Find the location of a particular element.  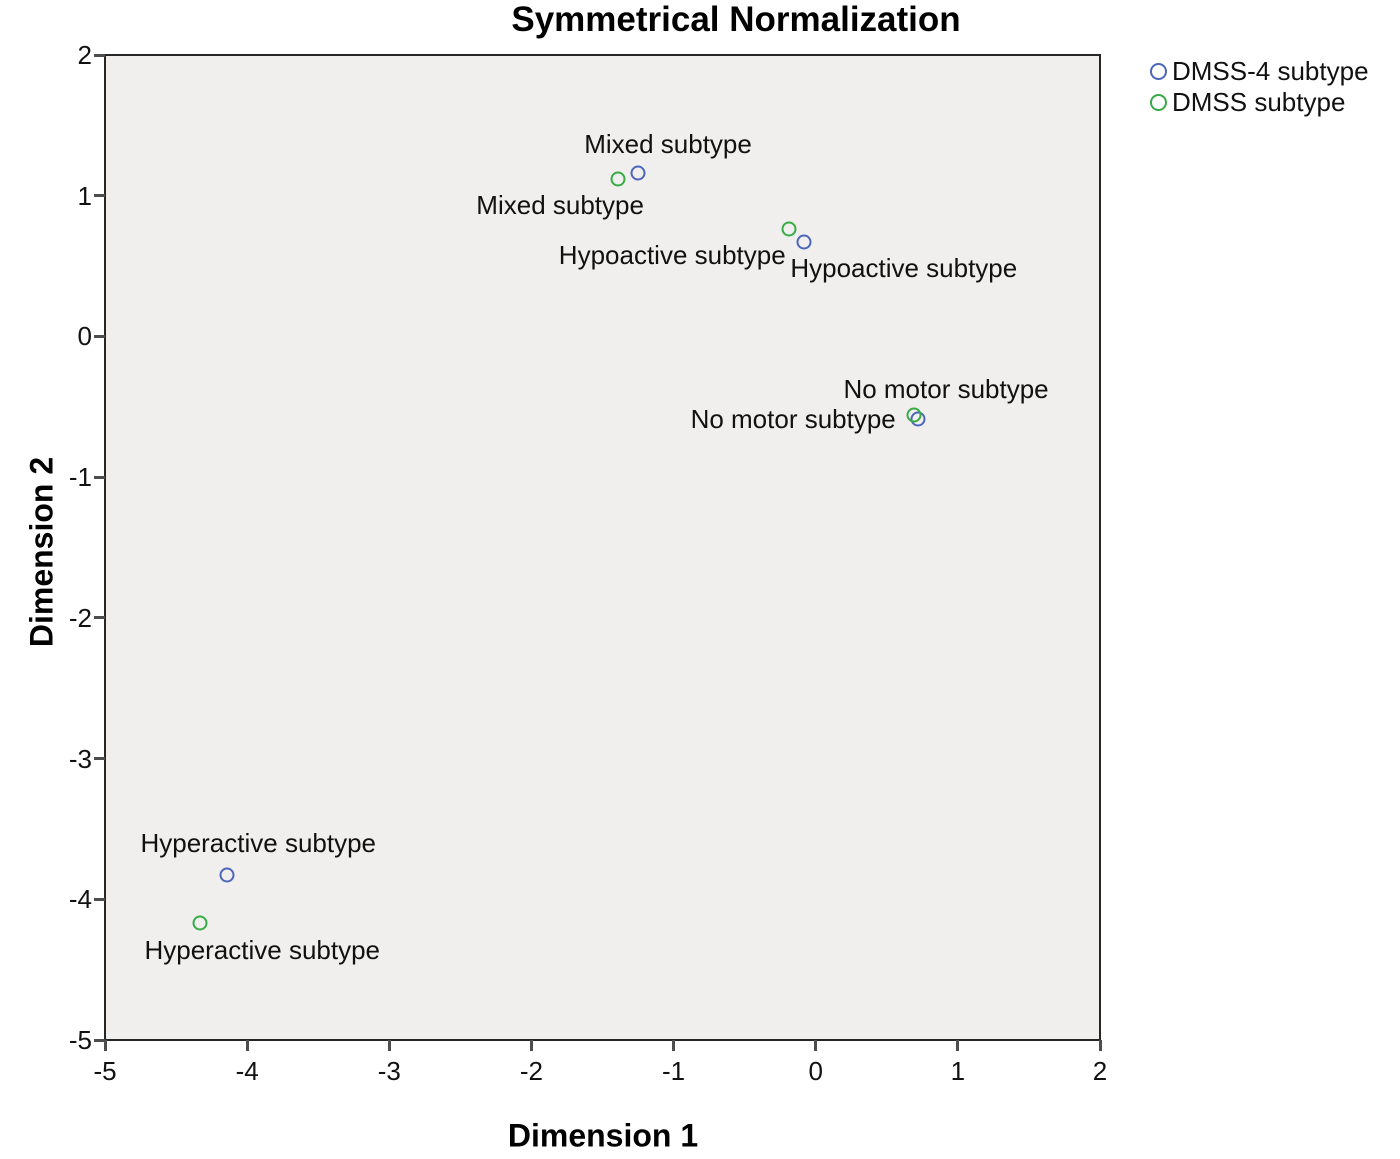

x-tick-label: -3 is located at coordinates (389, 1071).